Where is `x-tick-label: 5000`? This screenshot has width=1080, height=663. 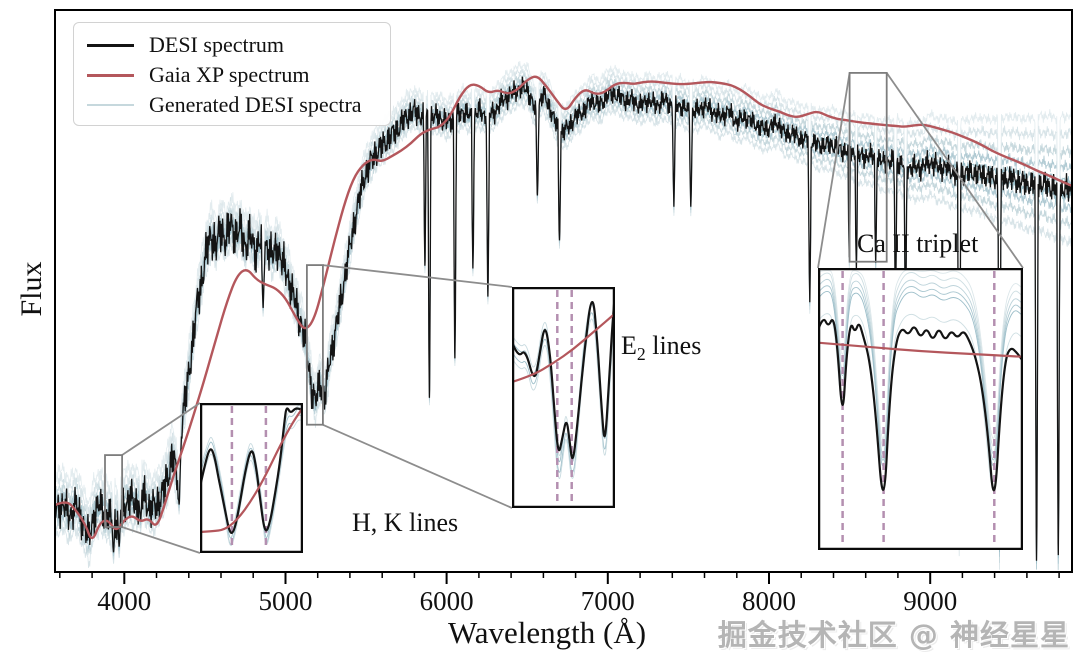
x-tick-label: 5000 is located at coordinates (286, 601).